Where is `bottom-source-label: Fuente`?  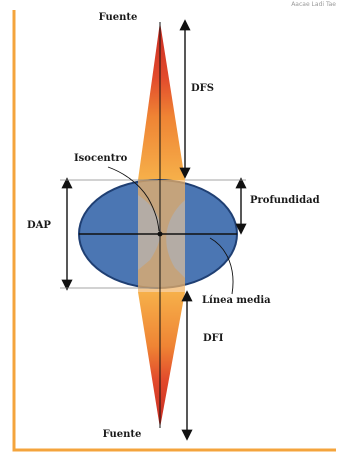
bottom-source-label: Fuente is located at coordinates (122, 434).